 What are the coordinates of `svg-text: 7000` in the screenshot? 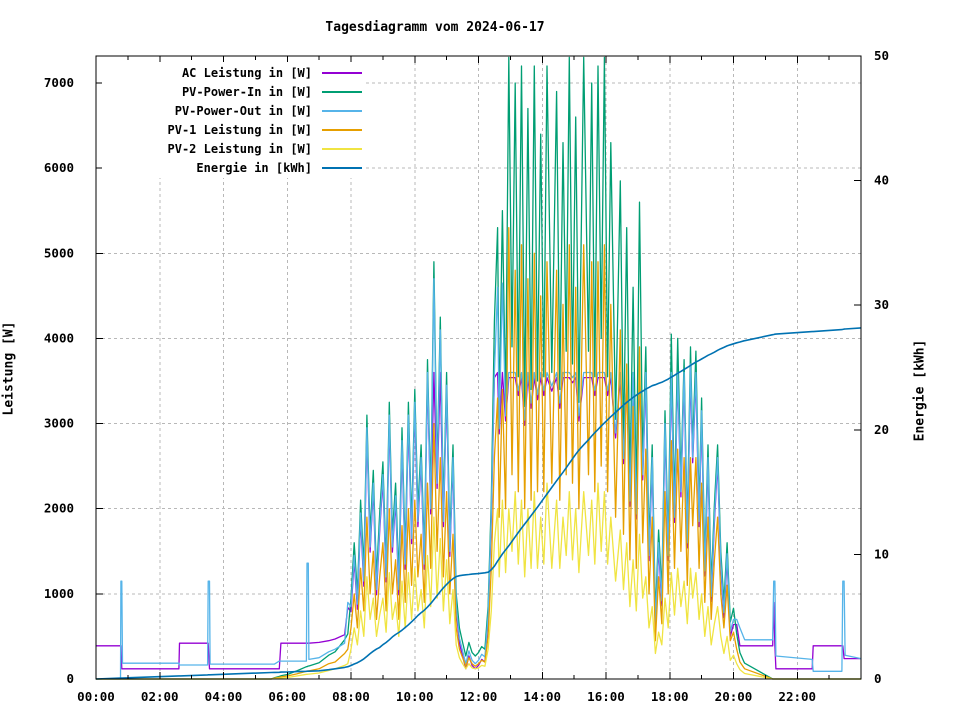 It's located at (59, 82).